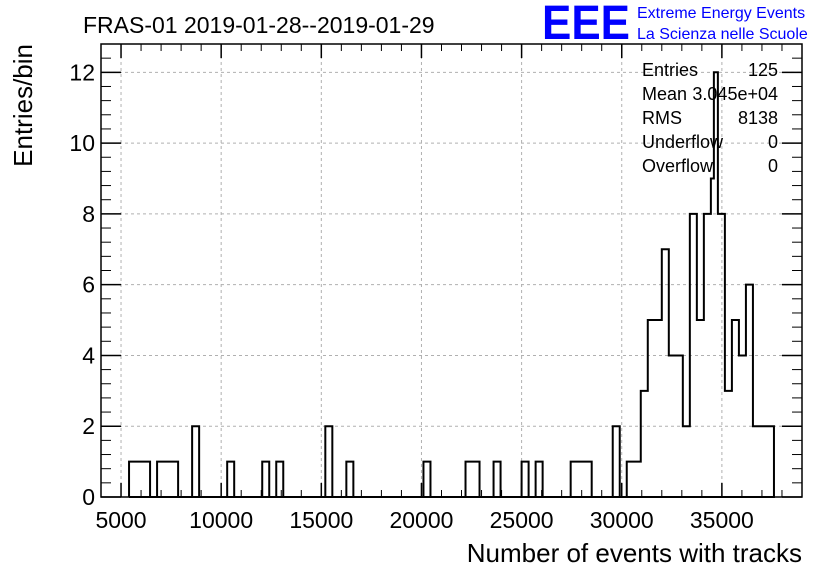 The width and height of the screenshot is (836, 572). Describe the element at coordinates (586, 25) in the screenshot. I see `logo-text: EEE` at that location.